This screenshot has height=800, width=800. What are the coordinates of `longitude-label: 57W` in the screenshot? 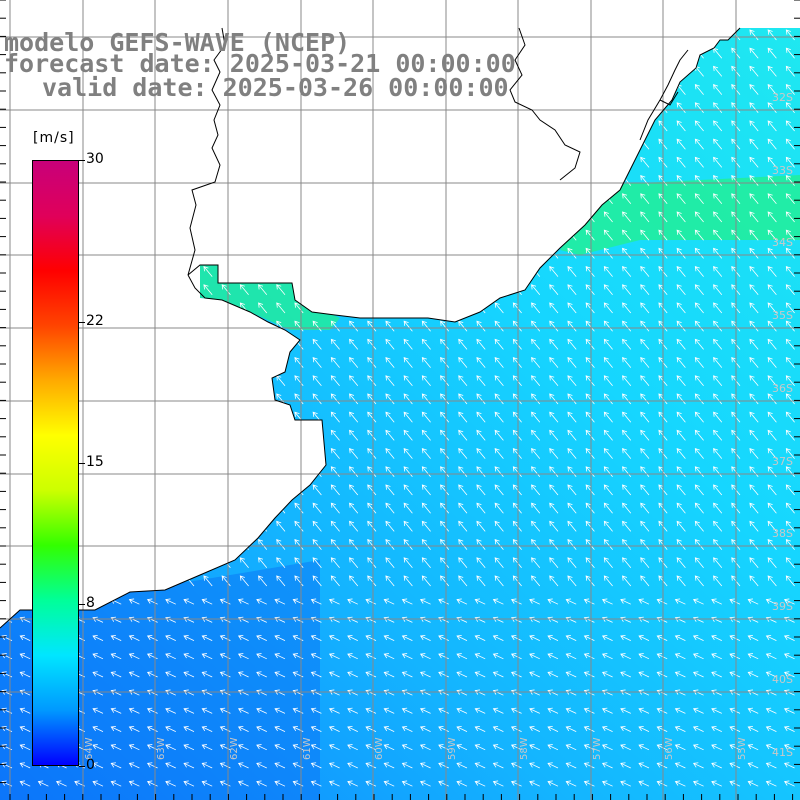 It's located at (597, 748).